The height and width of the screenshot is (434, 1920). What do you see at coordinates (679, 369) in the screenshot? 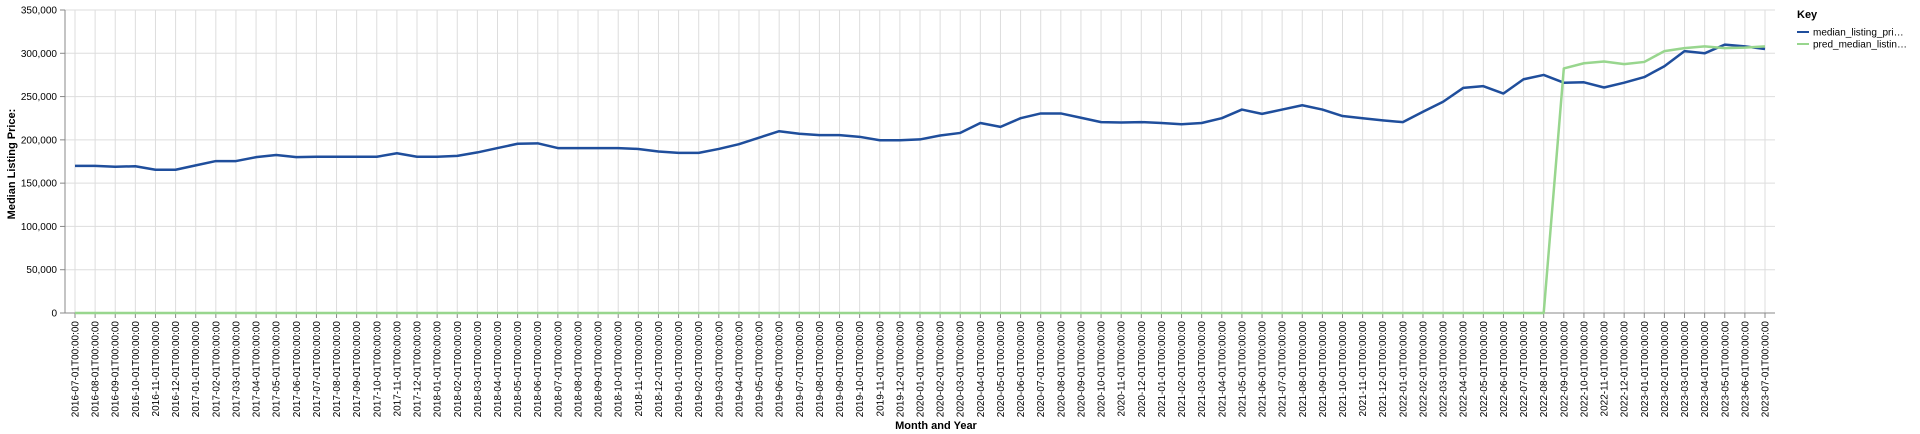
I see `x-tick-label: 2019-01-01T00:00:00` at bounding box center [679, 369].